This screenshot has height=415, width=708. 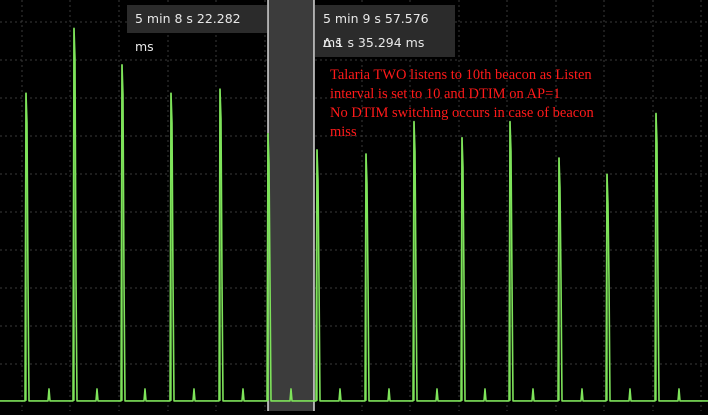 I want to click on marker-b-info-box: 5 min 9 s 57.576 ms Δ 1 s 35.294 ms, so click(x=385, y=31).